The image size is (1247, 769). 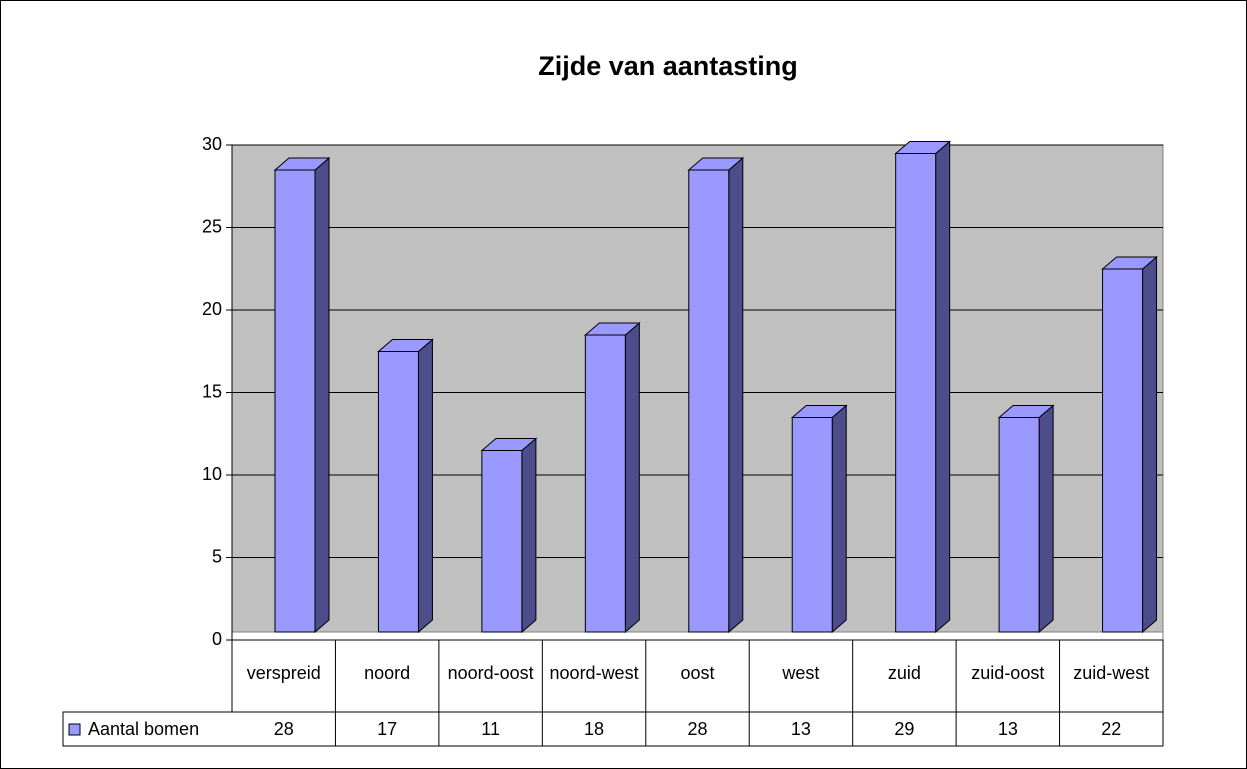 What do you see at coordinates (491, 673) in the screenshot?
I see `x-tick-label: noord-oost` at bounding box center [491, 673].